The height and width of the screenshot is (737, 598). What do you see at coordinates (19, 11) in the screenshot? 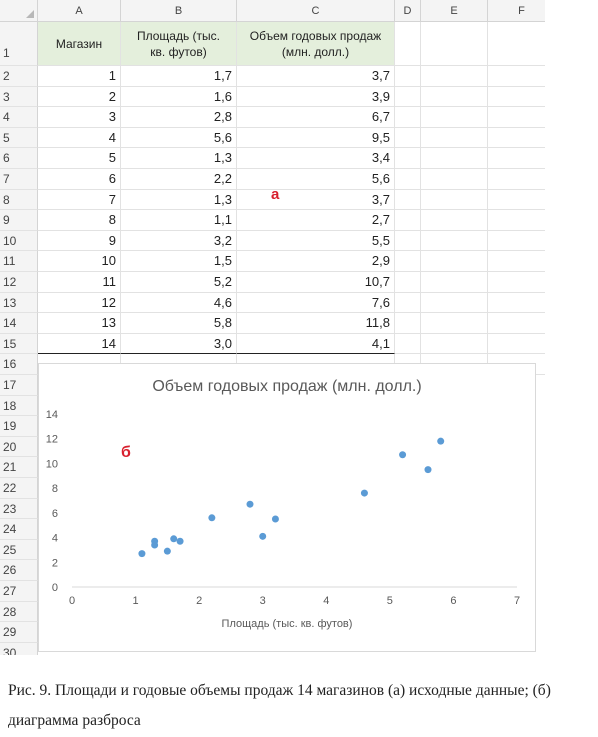
I see `select-all-corner` at bounding box center [19, 11].